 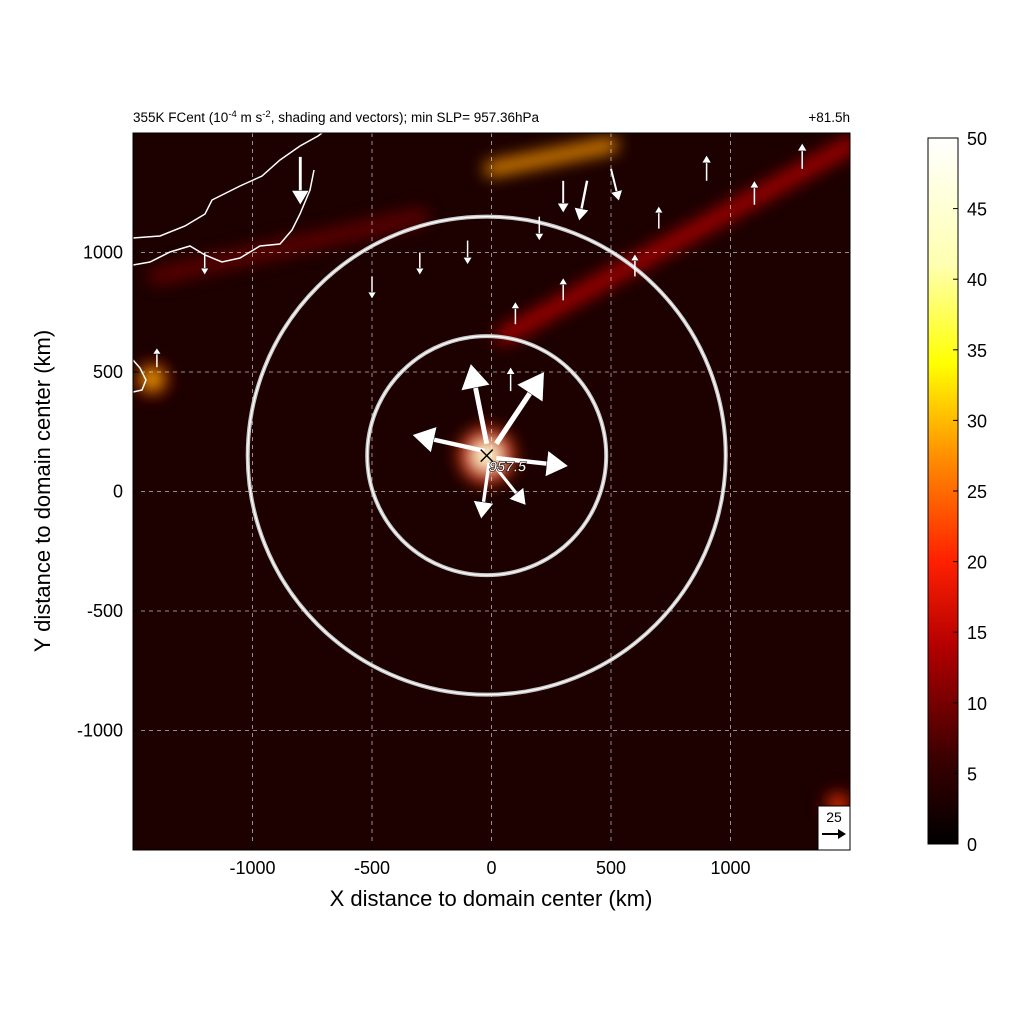 I want to click on colorbar-tick-label-0: 0, so click(x=972, y=845).